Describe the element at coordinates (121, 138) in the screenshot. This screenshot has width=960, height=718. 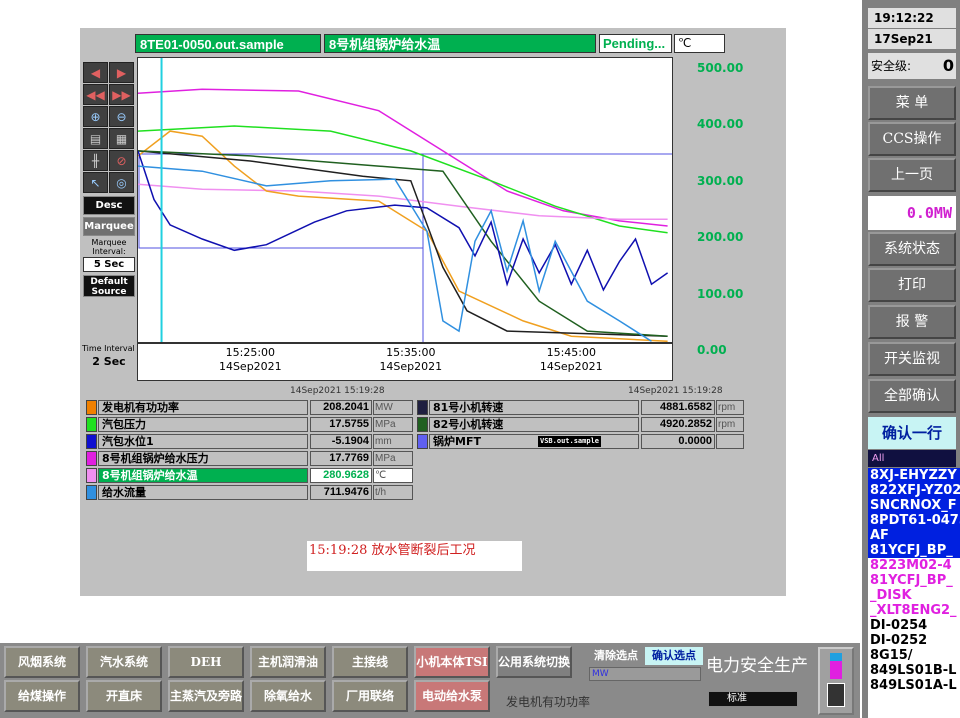
I see `table-icon: ▦` at that location.